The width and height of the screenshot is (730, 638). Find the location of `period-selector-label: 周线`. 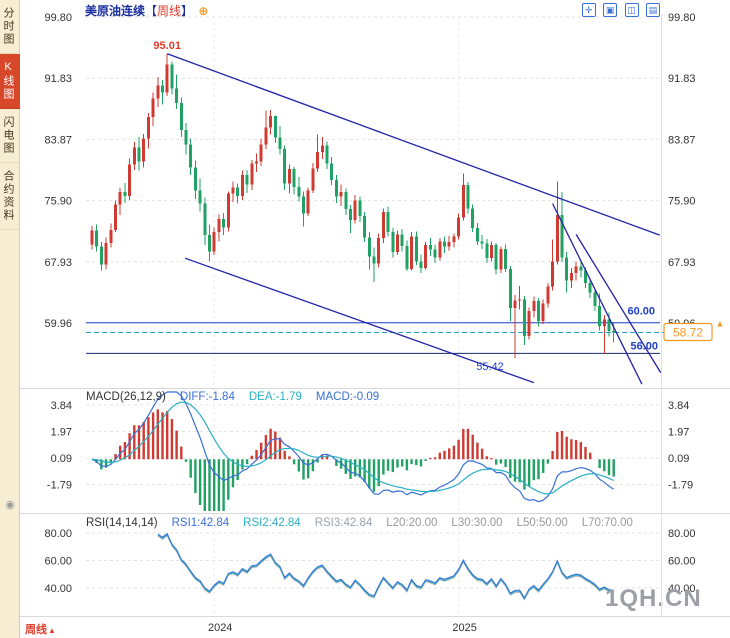

period-selector-label: 周线 is located at coordinates (36, 630).